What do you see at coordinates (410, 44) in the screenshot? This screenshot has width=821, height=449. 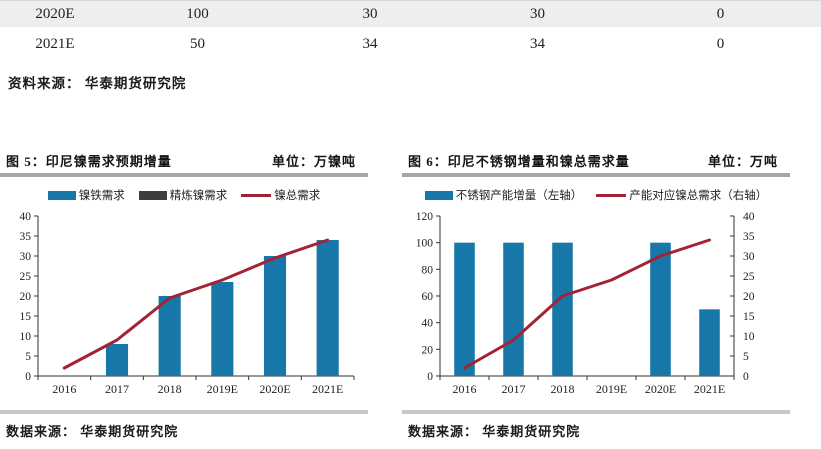 I see `table-row: 2021E 50 34 34 0` at bounding box center [410, 44].